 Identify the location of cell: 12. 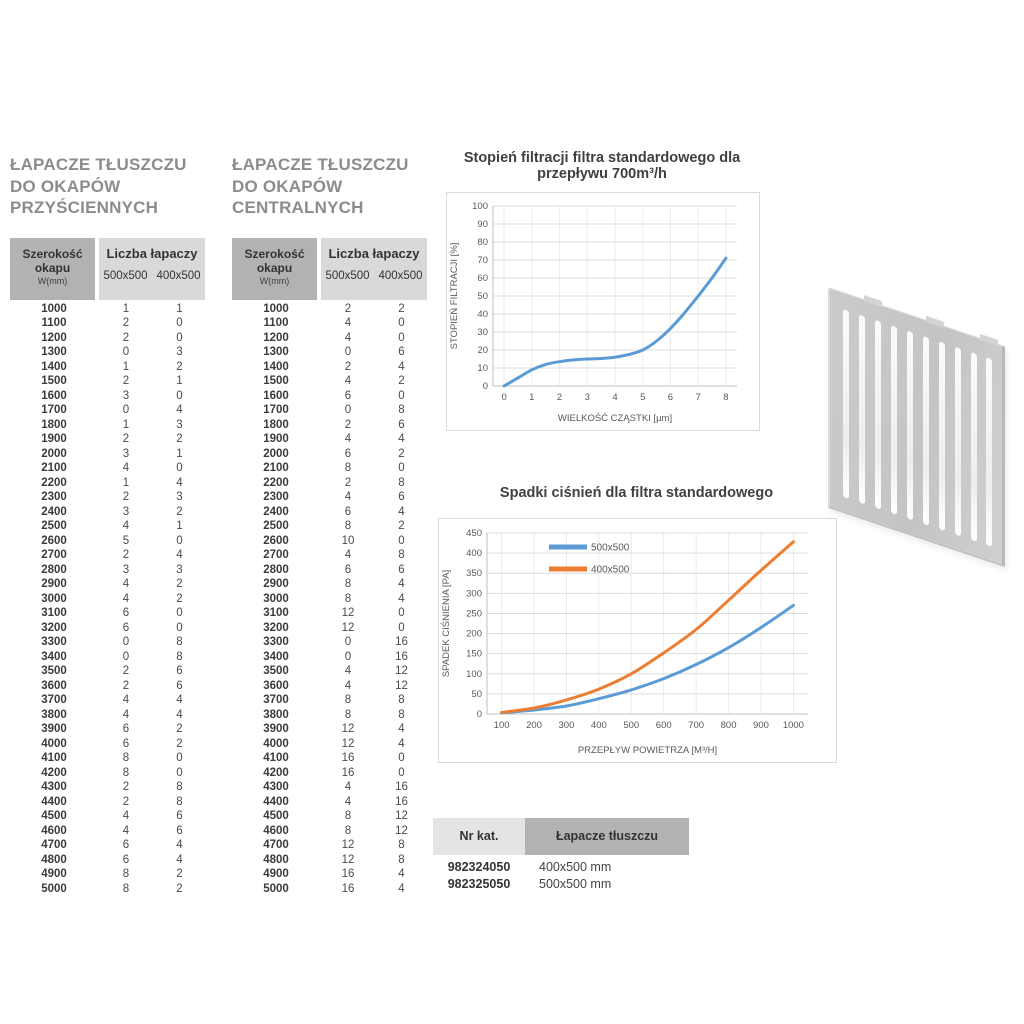
(348, 743).